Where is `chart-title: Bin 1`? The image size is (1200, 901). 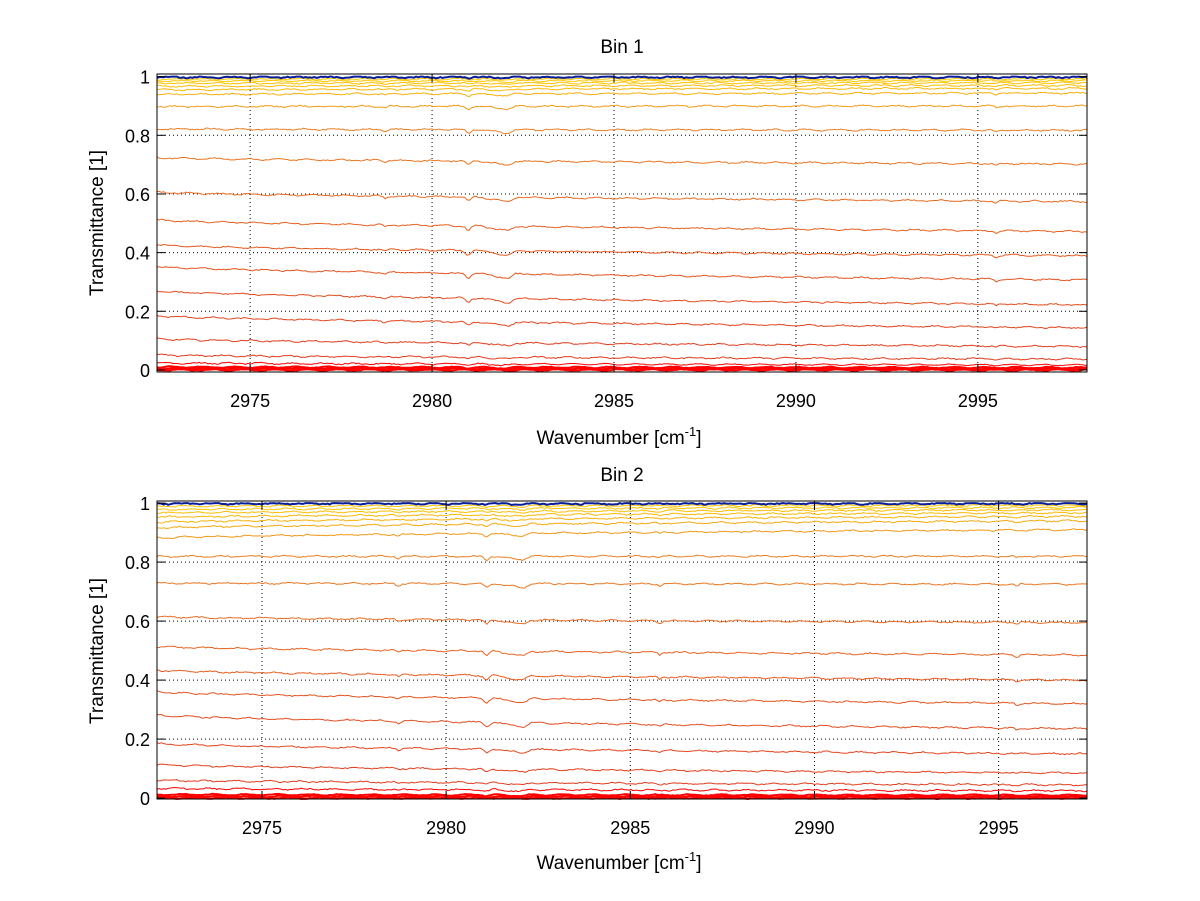 chart-title: Bin 1 is located at coordinates (621, 47).